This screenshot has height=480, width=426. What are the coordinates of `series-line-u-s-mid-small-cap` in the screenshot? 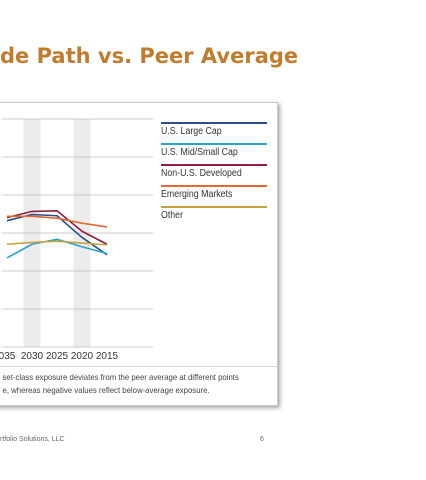 It's located at (57, 248).